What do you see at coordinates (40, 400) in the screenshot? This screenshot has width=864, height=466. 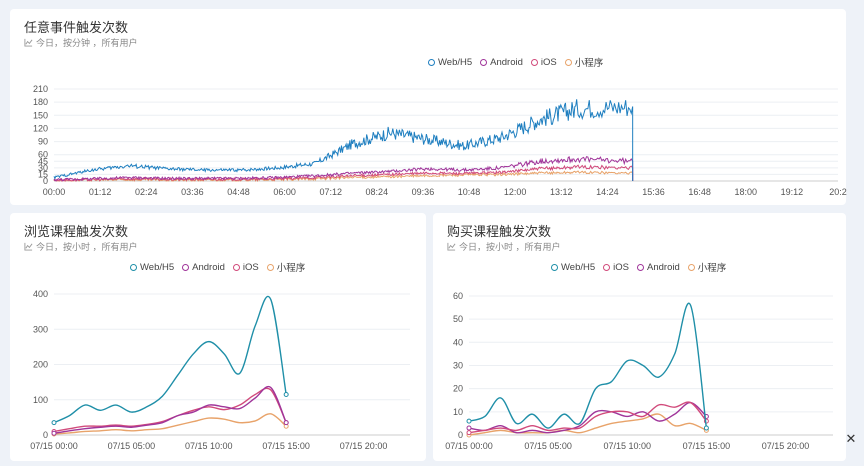 I see `y-tick-label: 100` at bounding box center [40, 400].